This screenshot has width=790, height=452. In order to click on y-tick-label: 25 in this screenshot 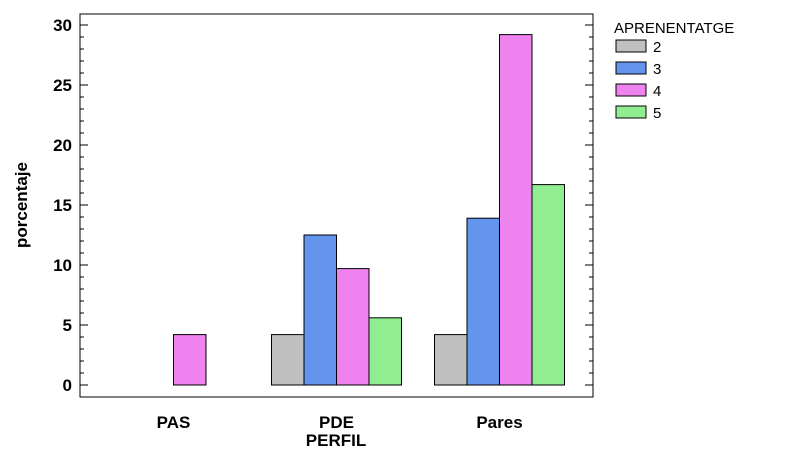, I will do `click(62, 85)`.